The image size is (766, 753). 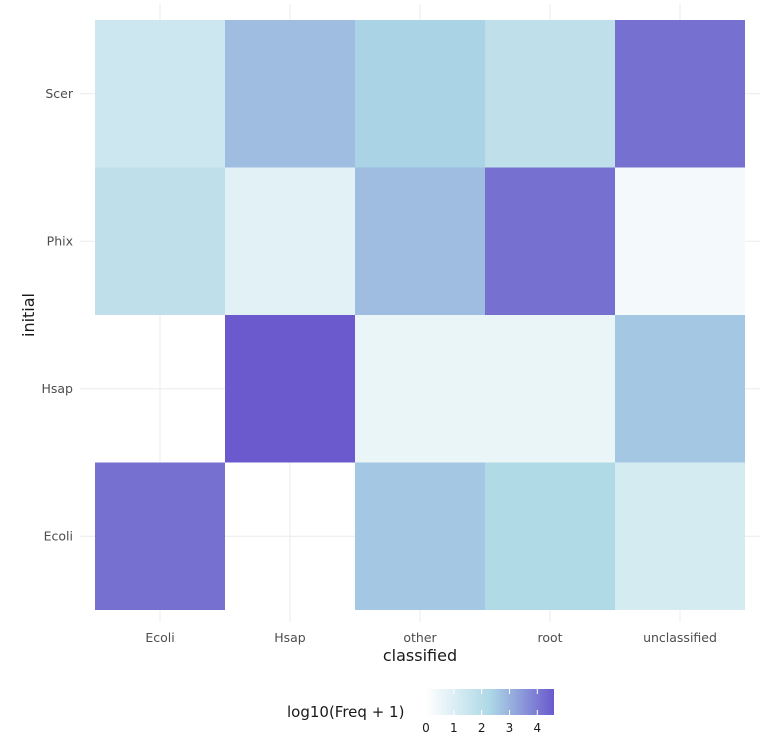 What do you see at coordinates (420, 637) in the screenshot?
I see `x-tick-label: other` at bounding box center [420, 637].